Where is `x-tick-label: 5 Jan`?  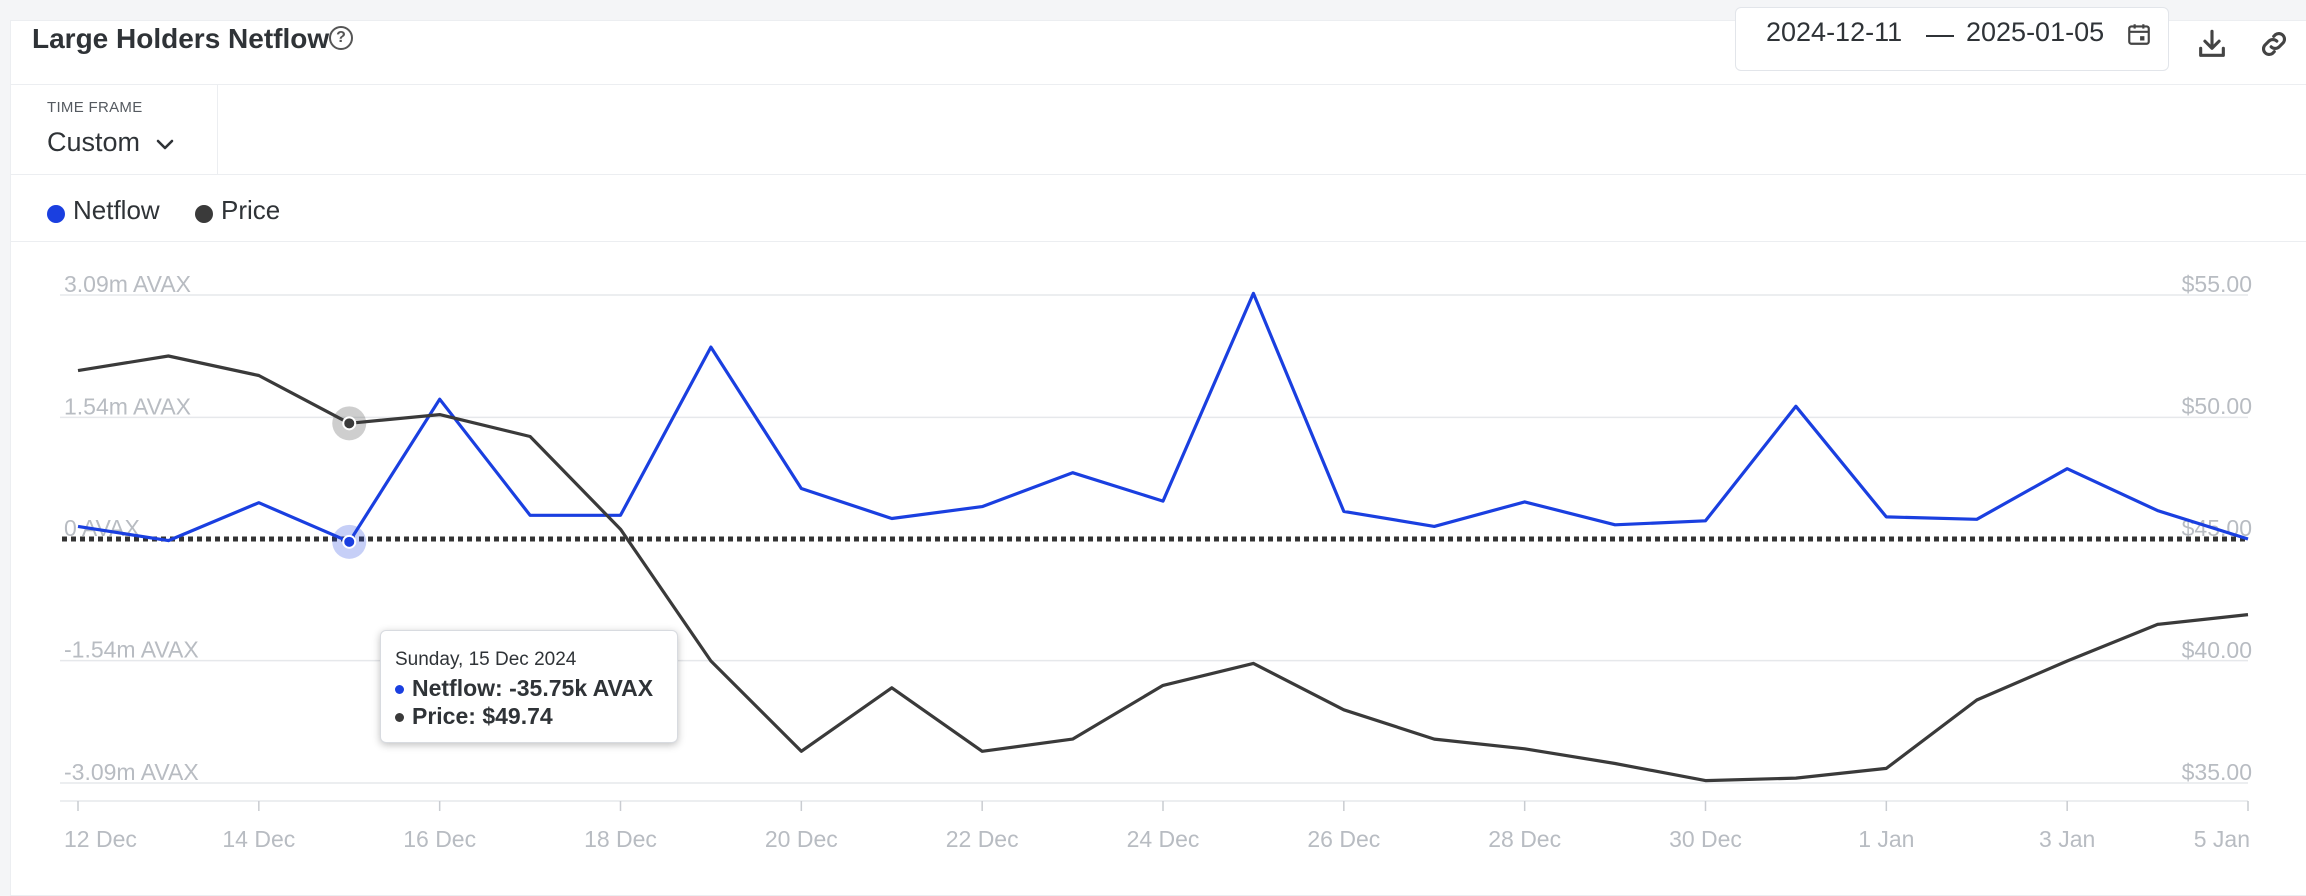
x-tick-label: 5 Jan is located at coordinates (2222, 839).